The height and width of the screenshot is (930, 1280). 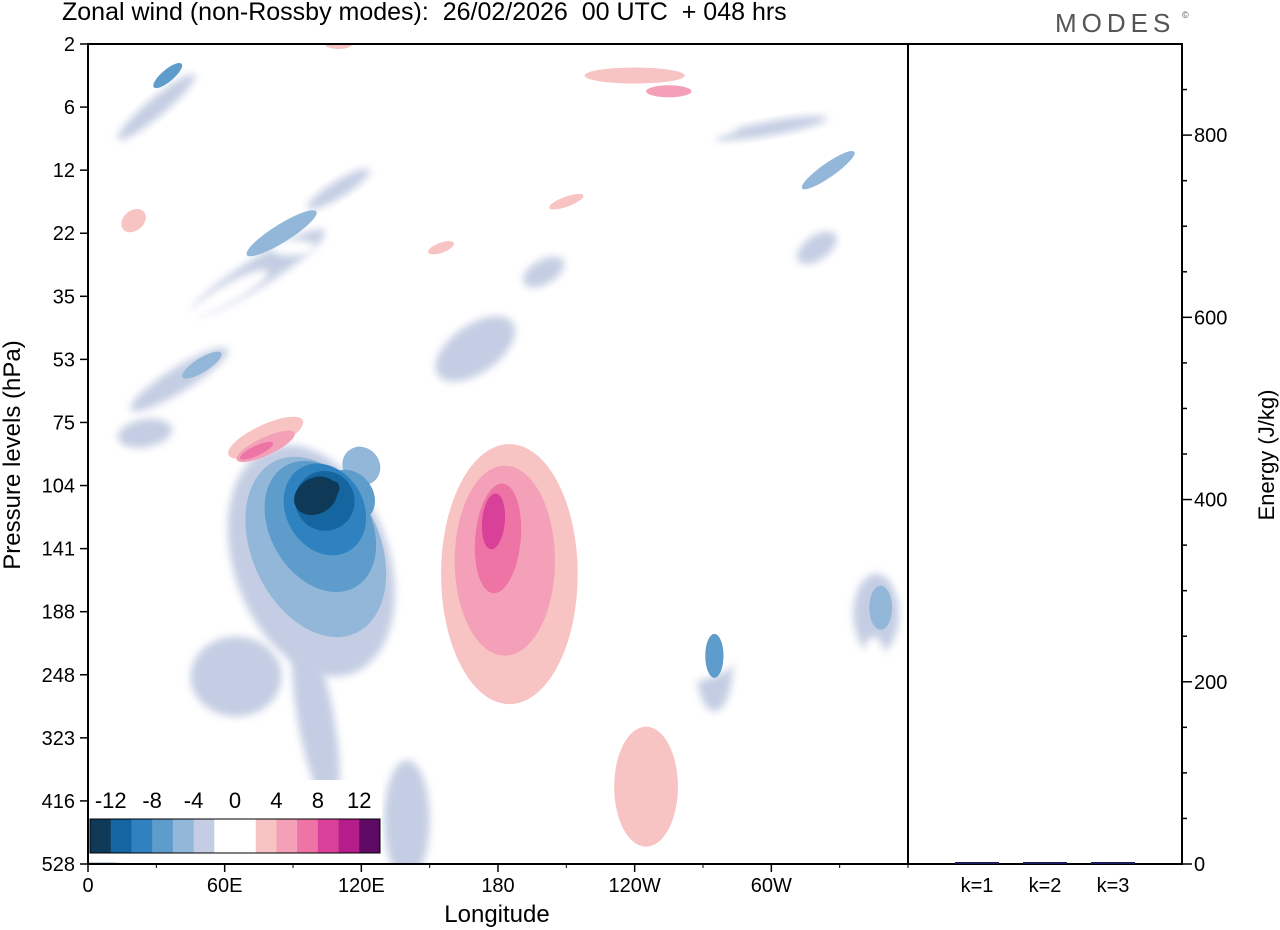 I want to click on x-tick-label: 0, so click(x=87, y=886).